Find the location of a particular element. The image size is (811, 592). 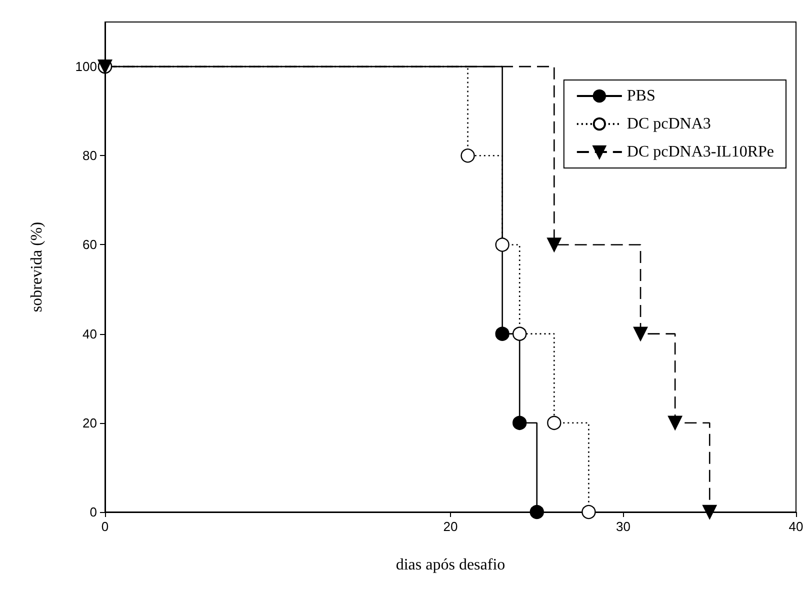

x-tick-label: 30 is located at coordinates (623, 526).